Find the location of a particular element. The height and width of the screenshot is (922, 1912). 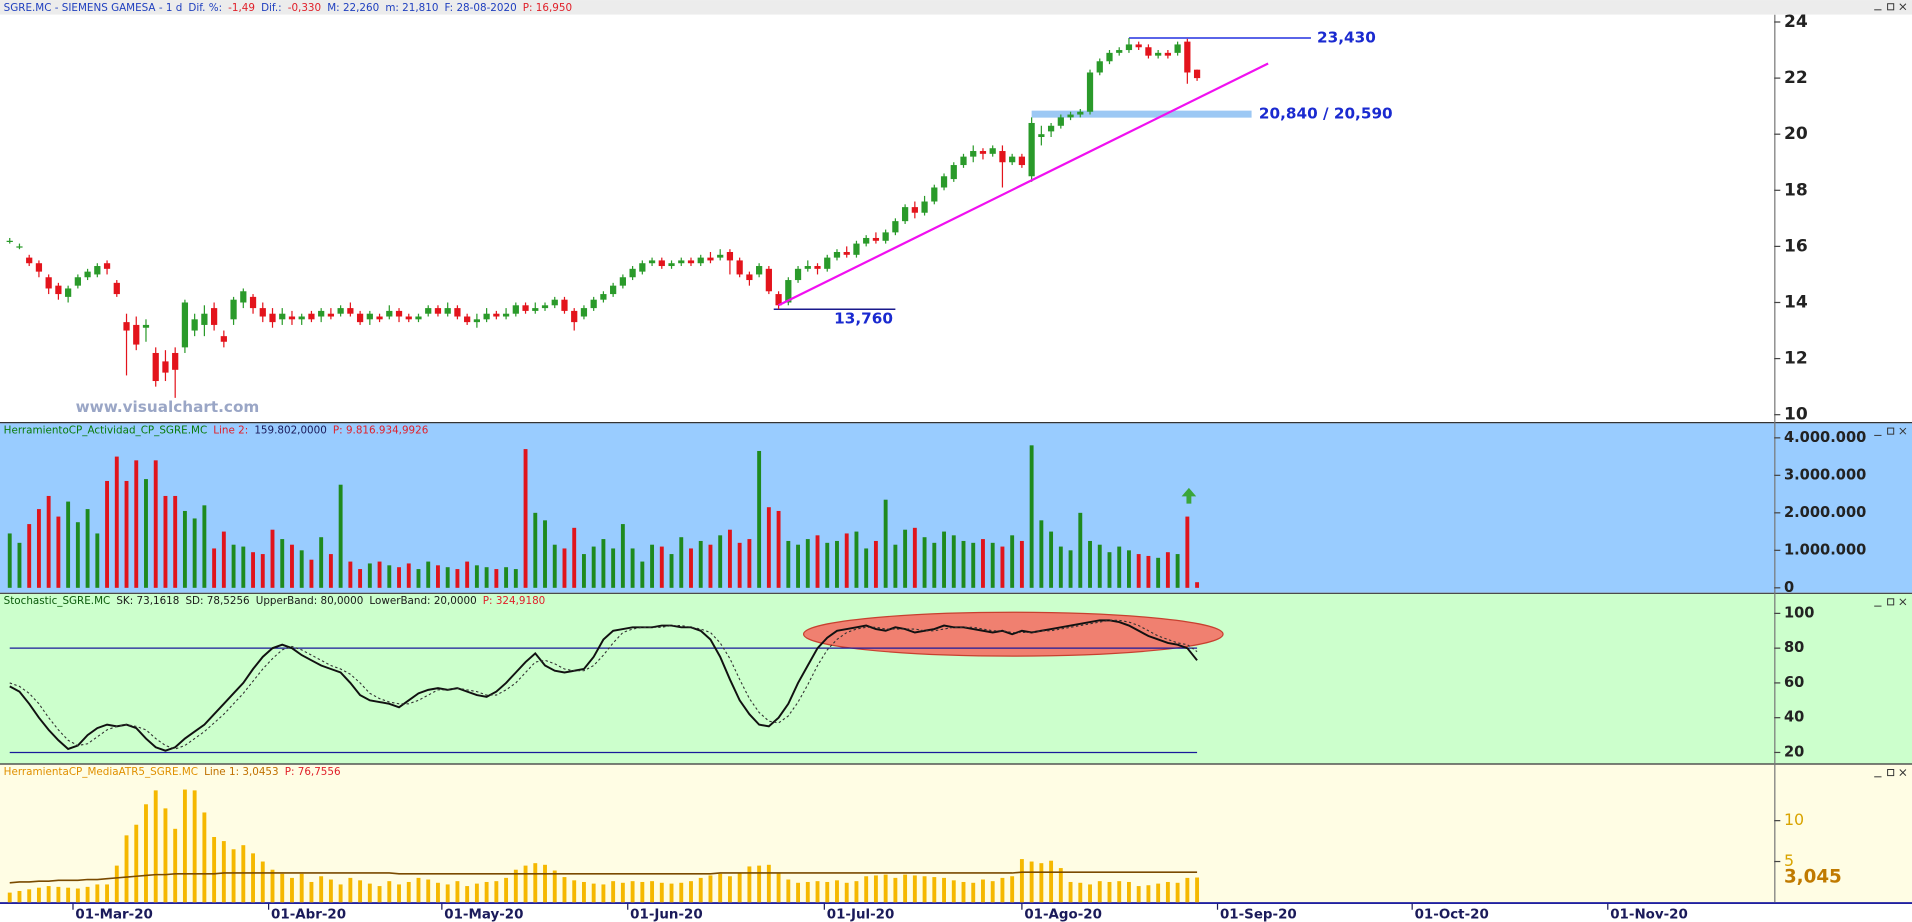

support-zone is located at coordinates (1141, 114).